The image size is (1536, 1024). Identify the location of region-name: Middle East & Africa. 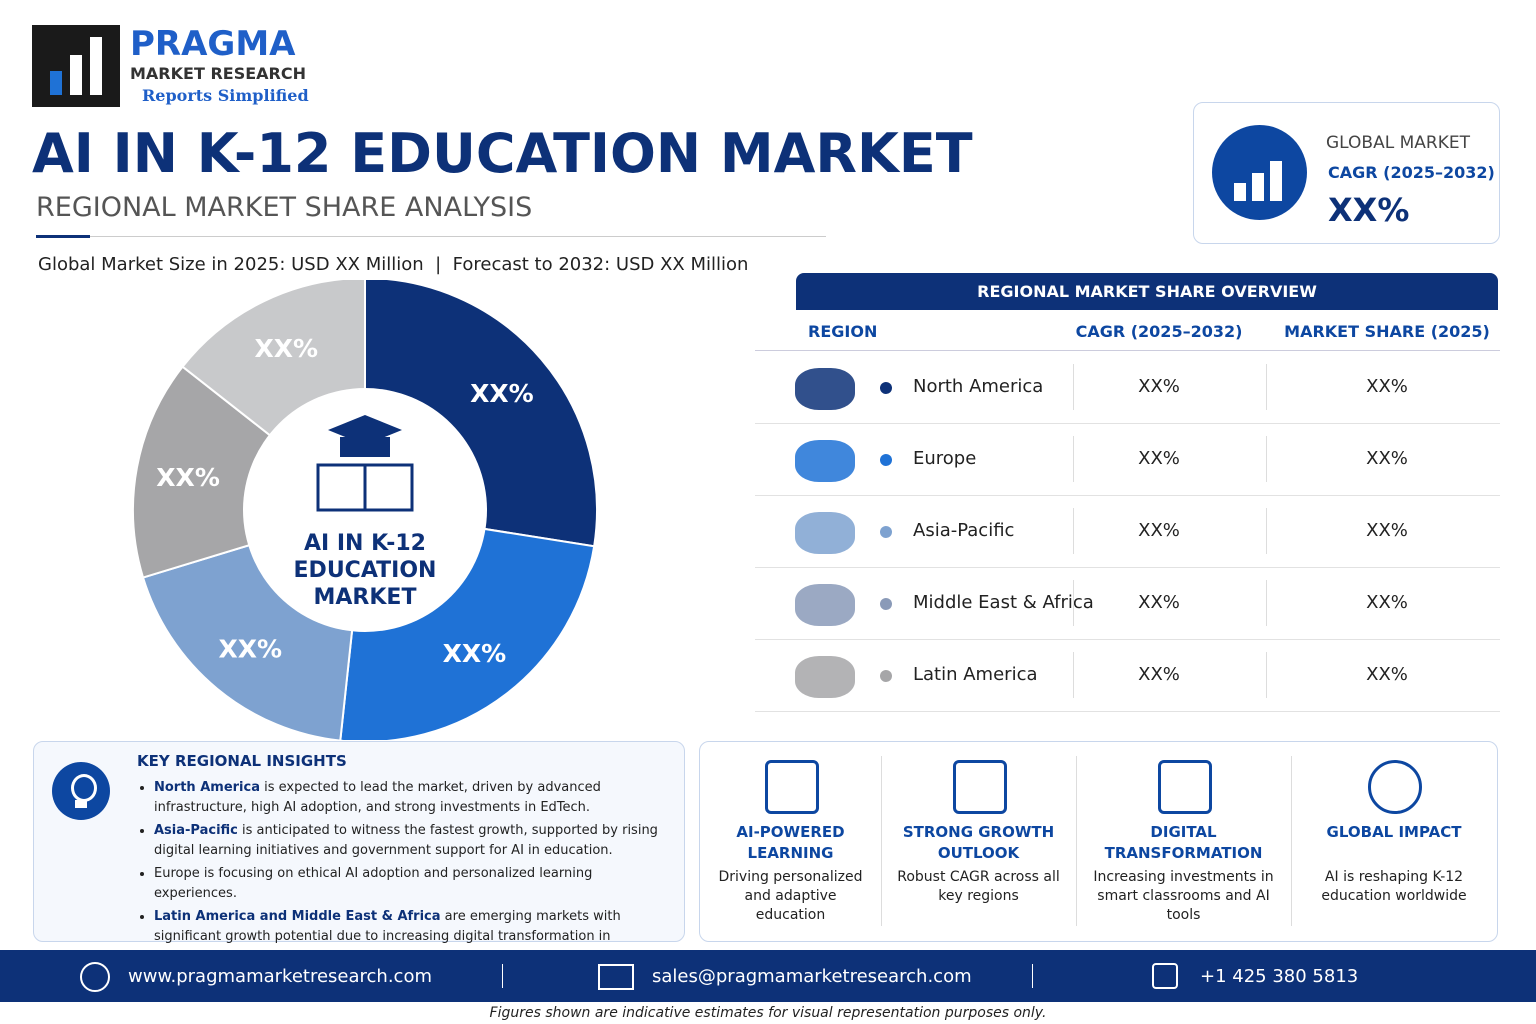
(1003, 602).